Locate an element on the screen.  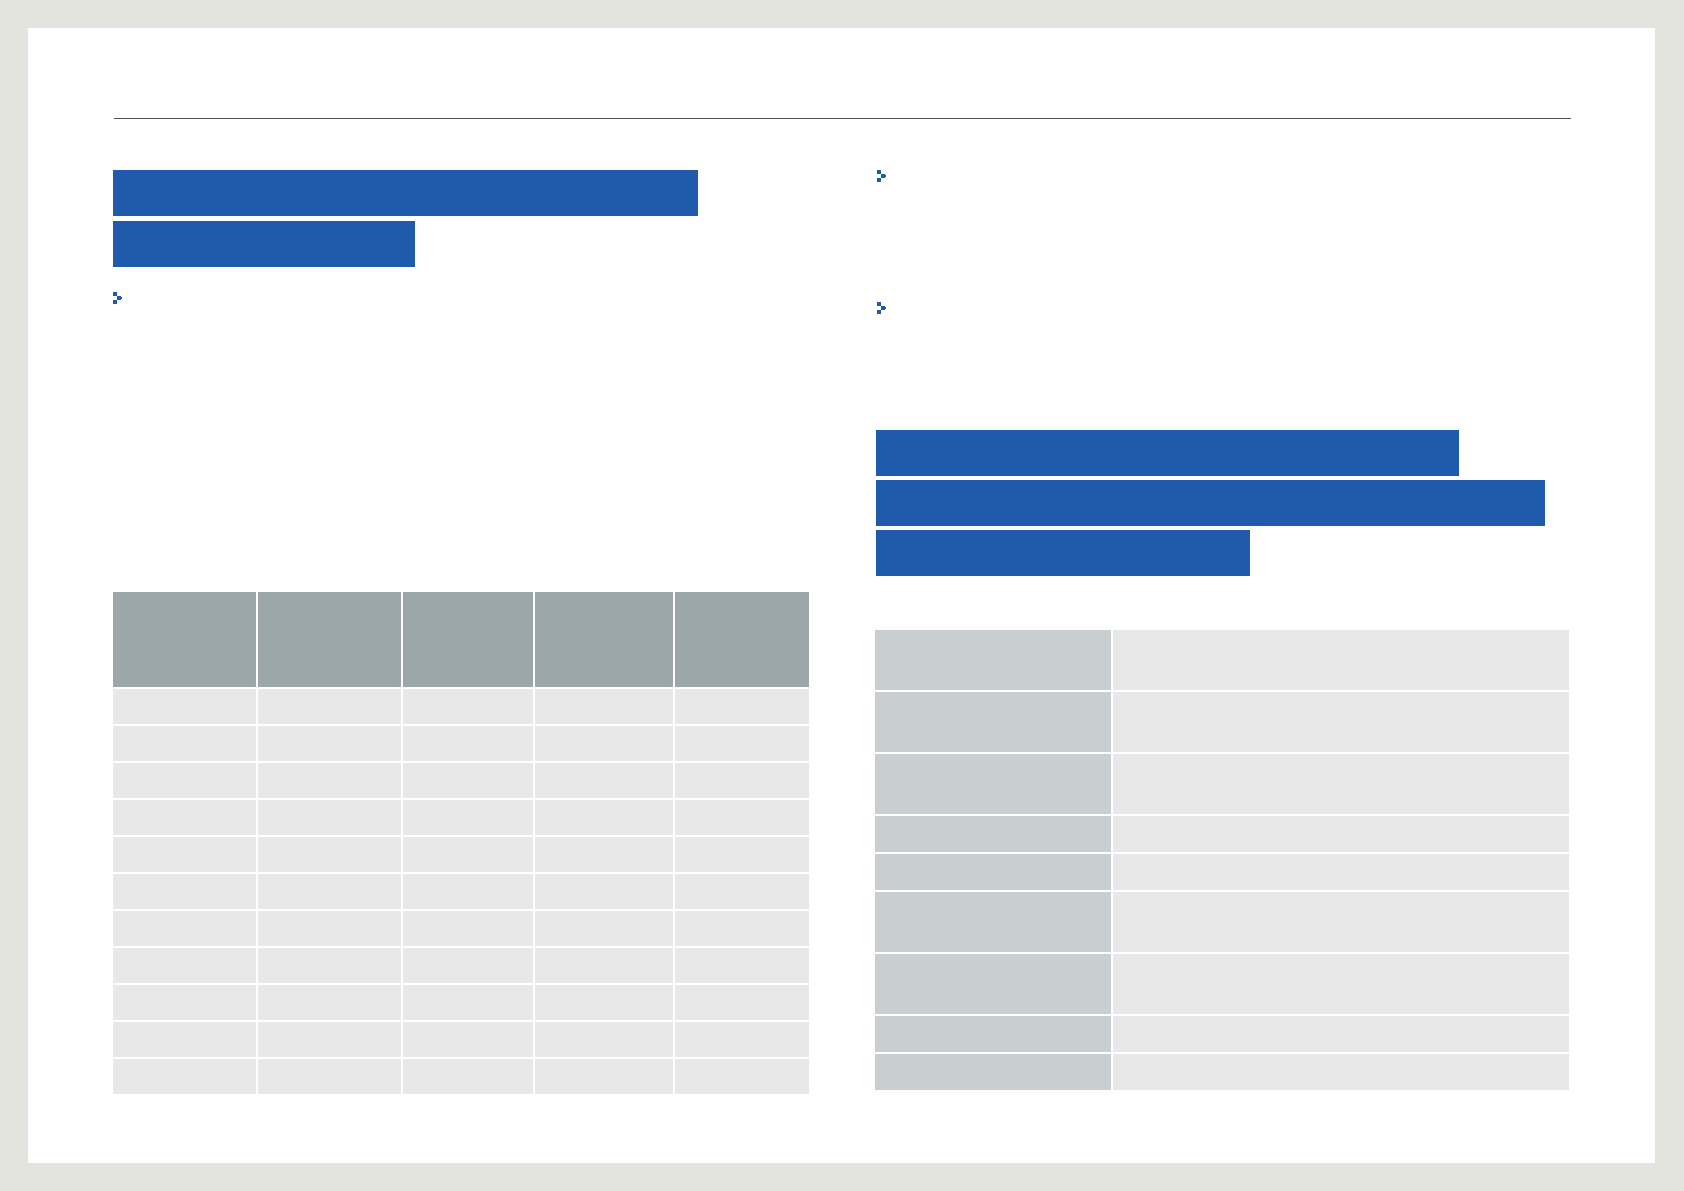
table-header-row is located at coordinates (461, 639).